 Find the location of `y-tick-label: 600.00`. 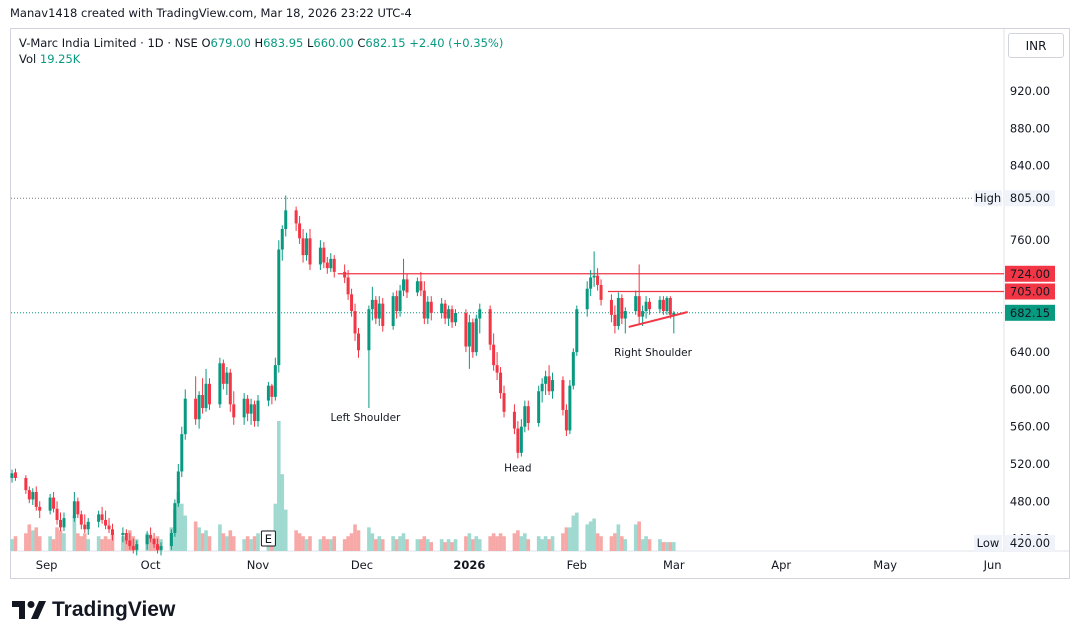

y-tick-label: 600.00 is located at coordinates (1030, 389).